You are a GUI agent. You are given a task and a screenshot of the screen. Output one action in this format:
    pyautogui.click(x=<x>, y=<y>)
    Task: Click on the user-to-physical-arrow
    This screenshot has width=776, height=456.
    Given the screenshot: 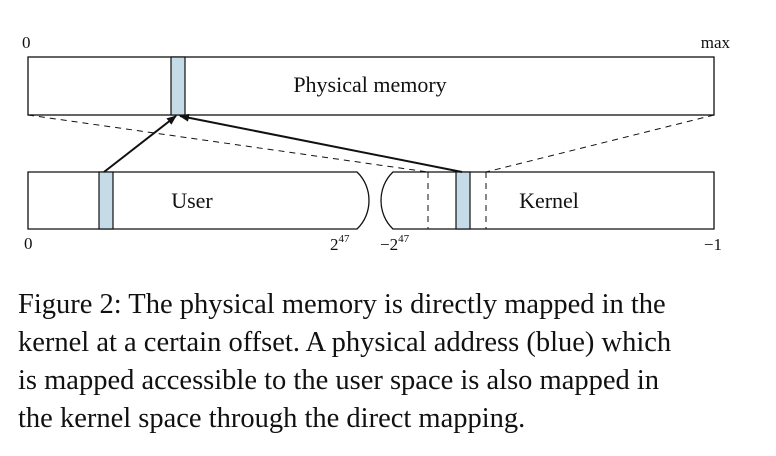 What is the action you would take?
    pyautogui.click(x=140, y=144)
    